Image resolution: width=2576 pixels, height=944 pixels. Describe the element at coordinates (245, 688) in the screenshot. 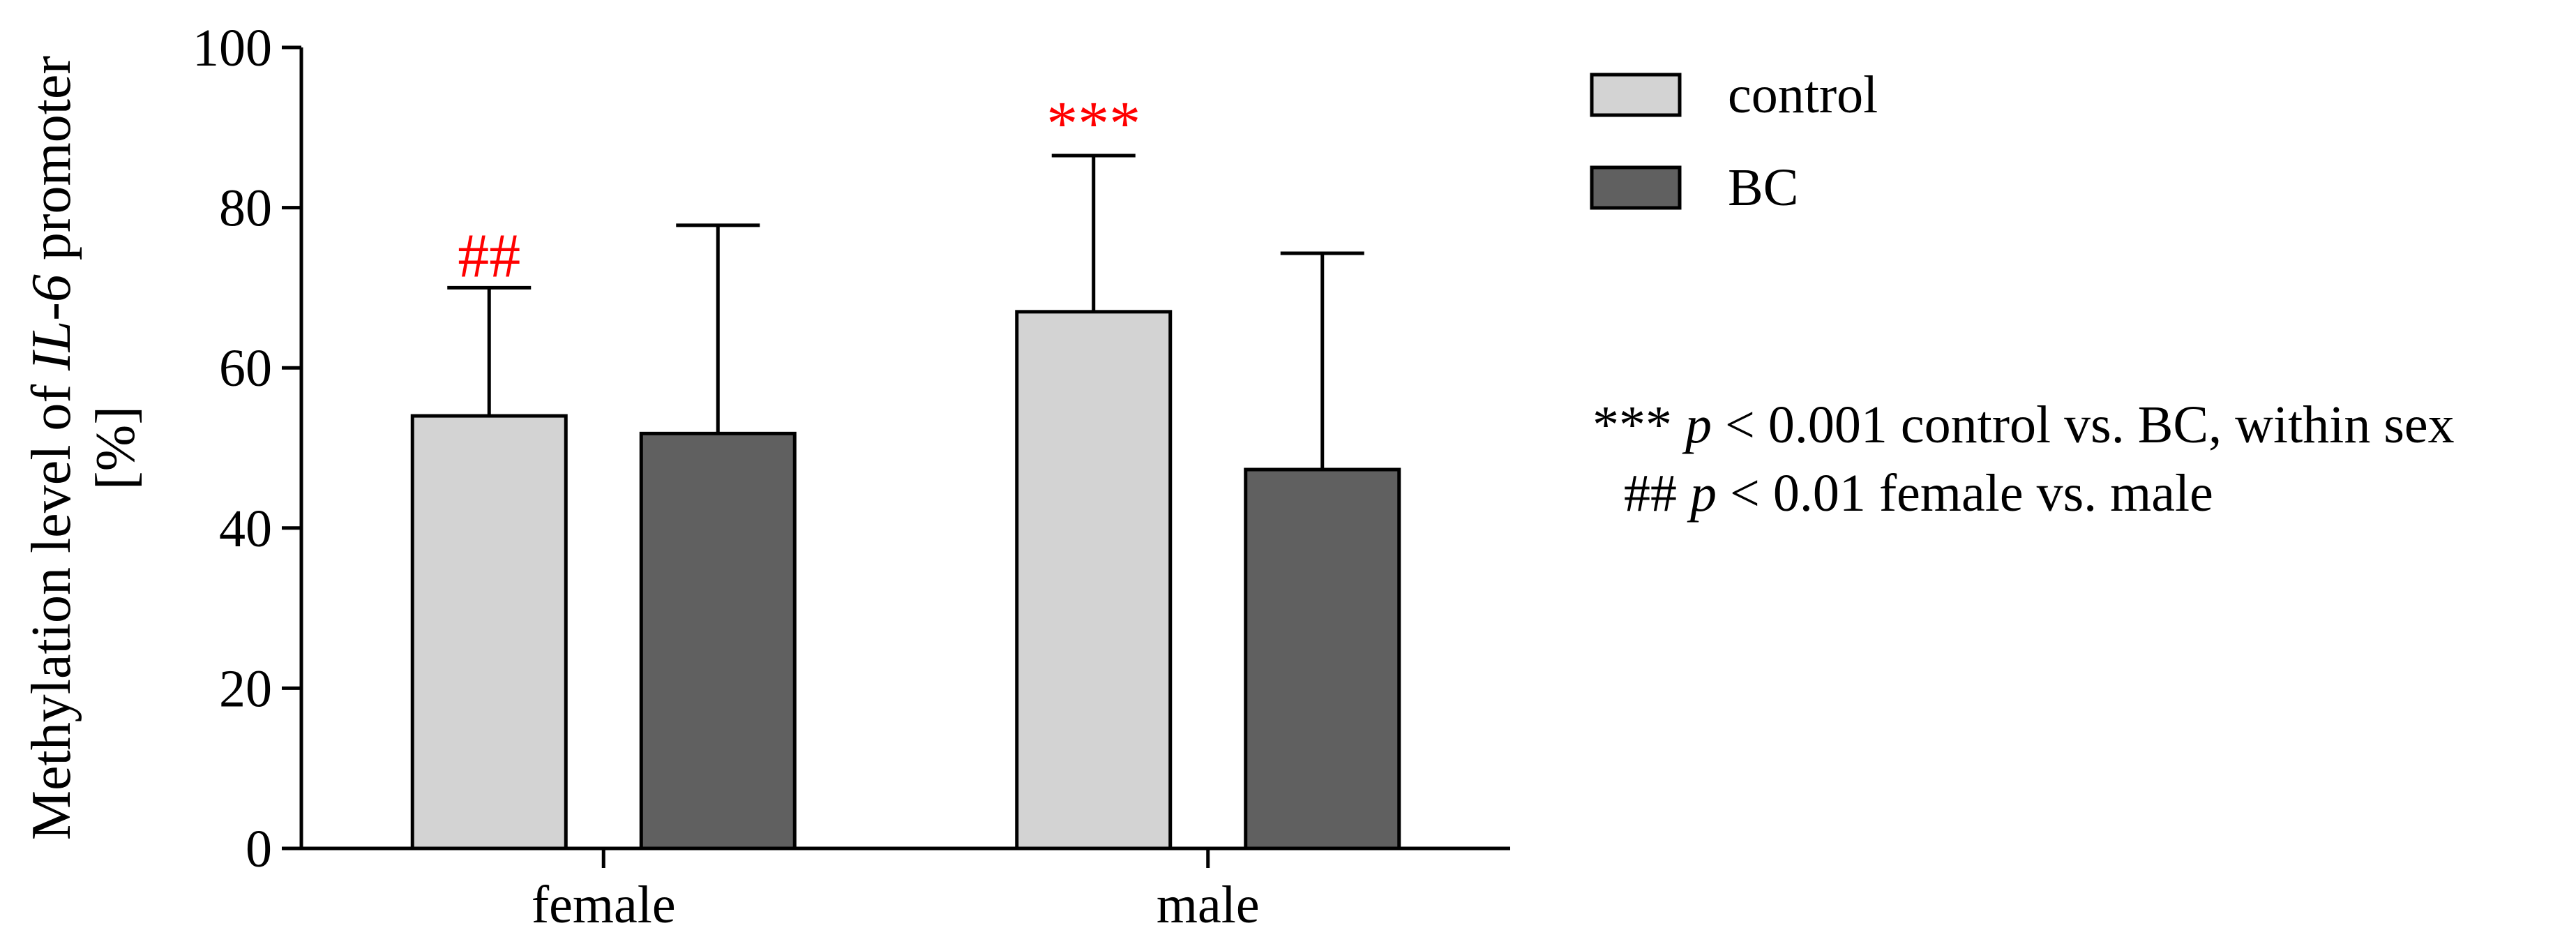

I see `y-tick-label: 20` at that location.